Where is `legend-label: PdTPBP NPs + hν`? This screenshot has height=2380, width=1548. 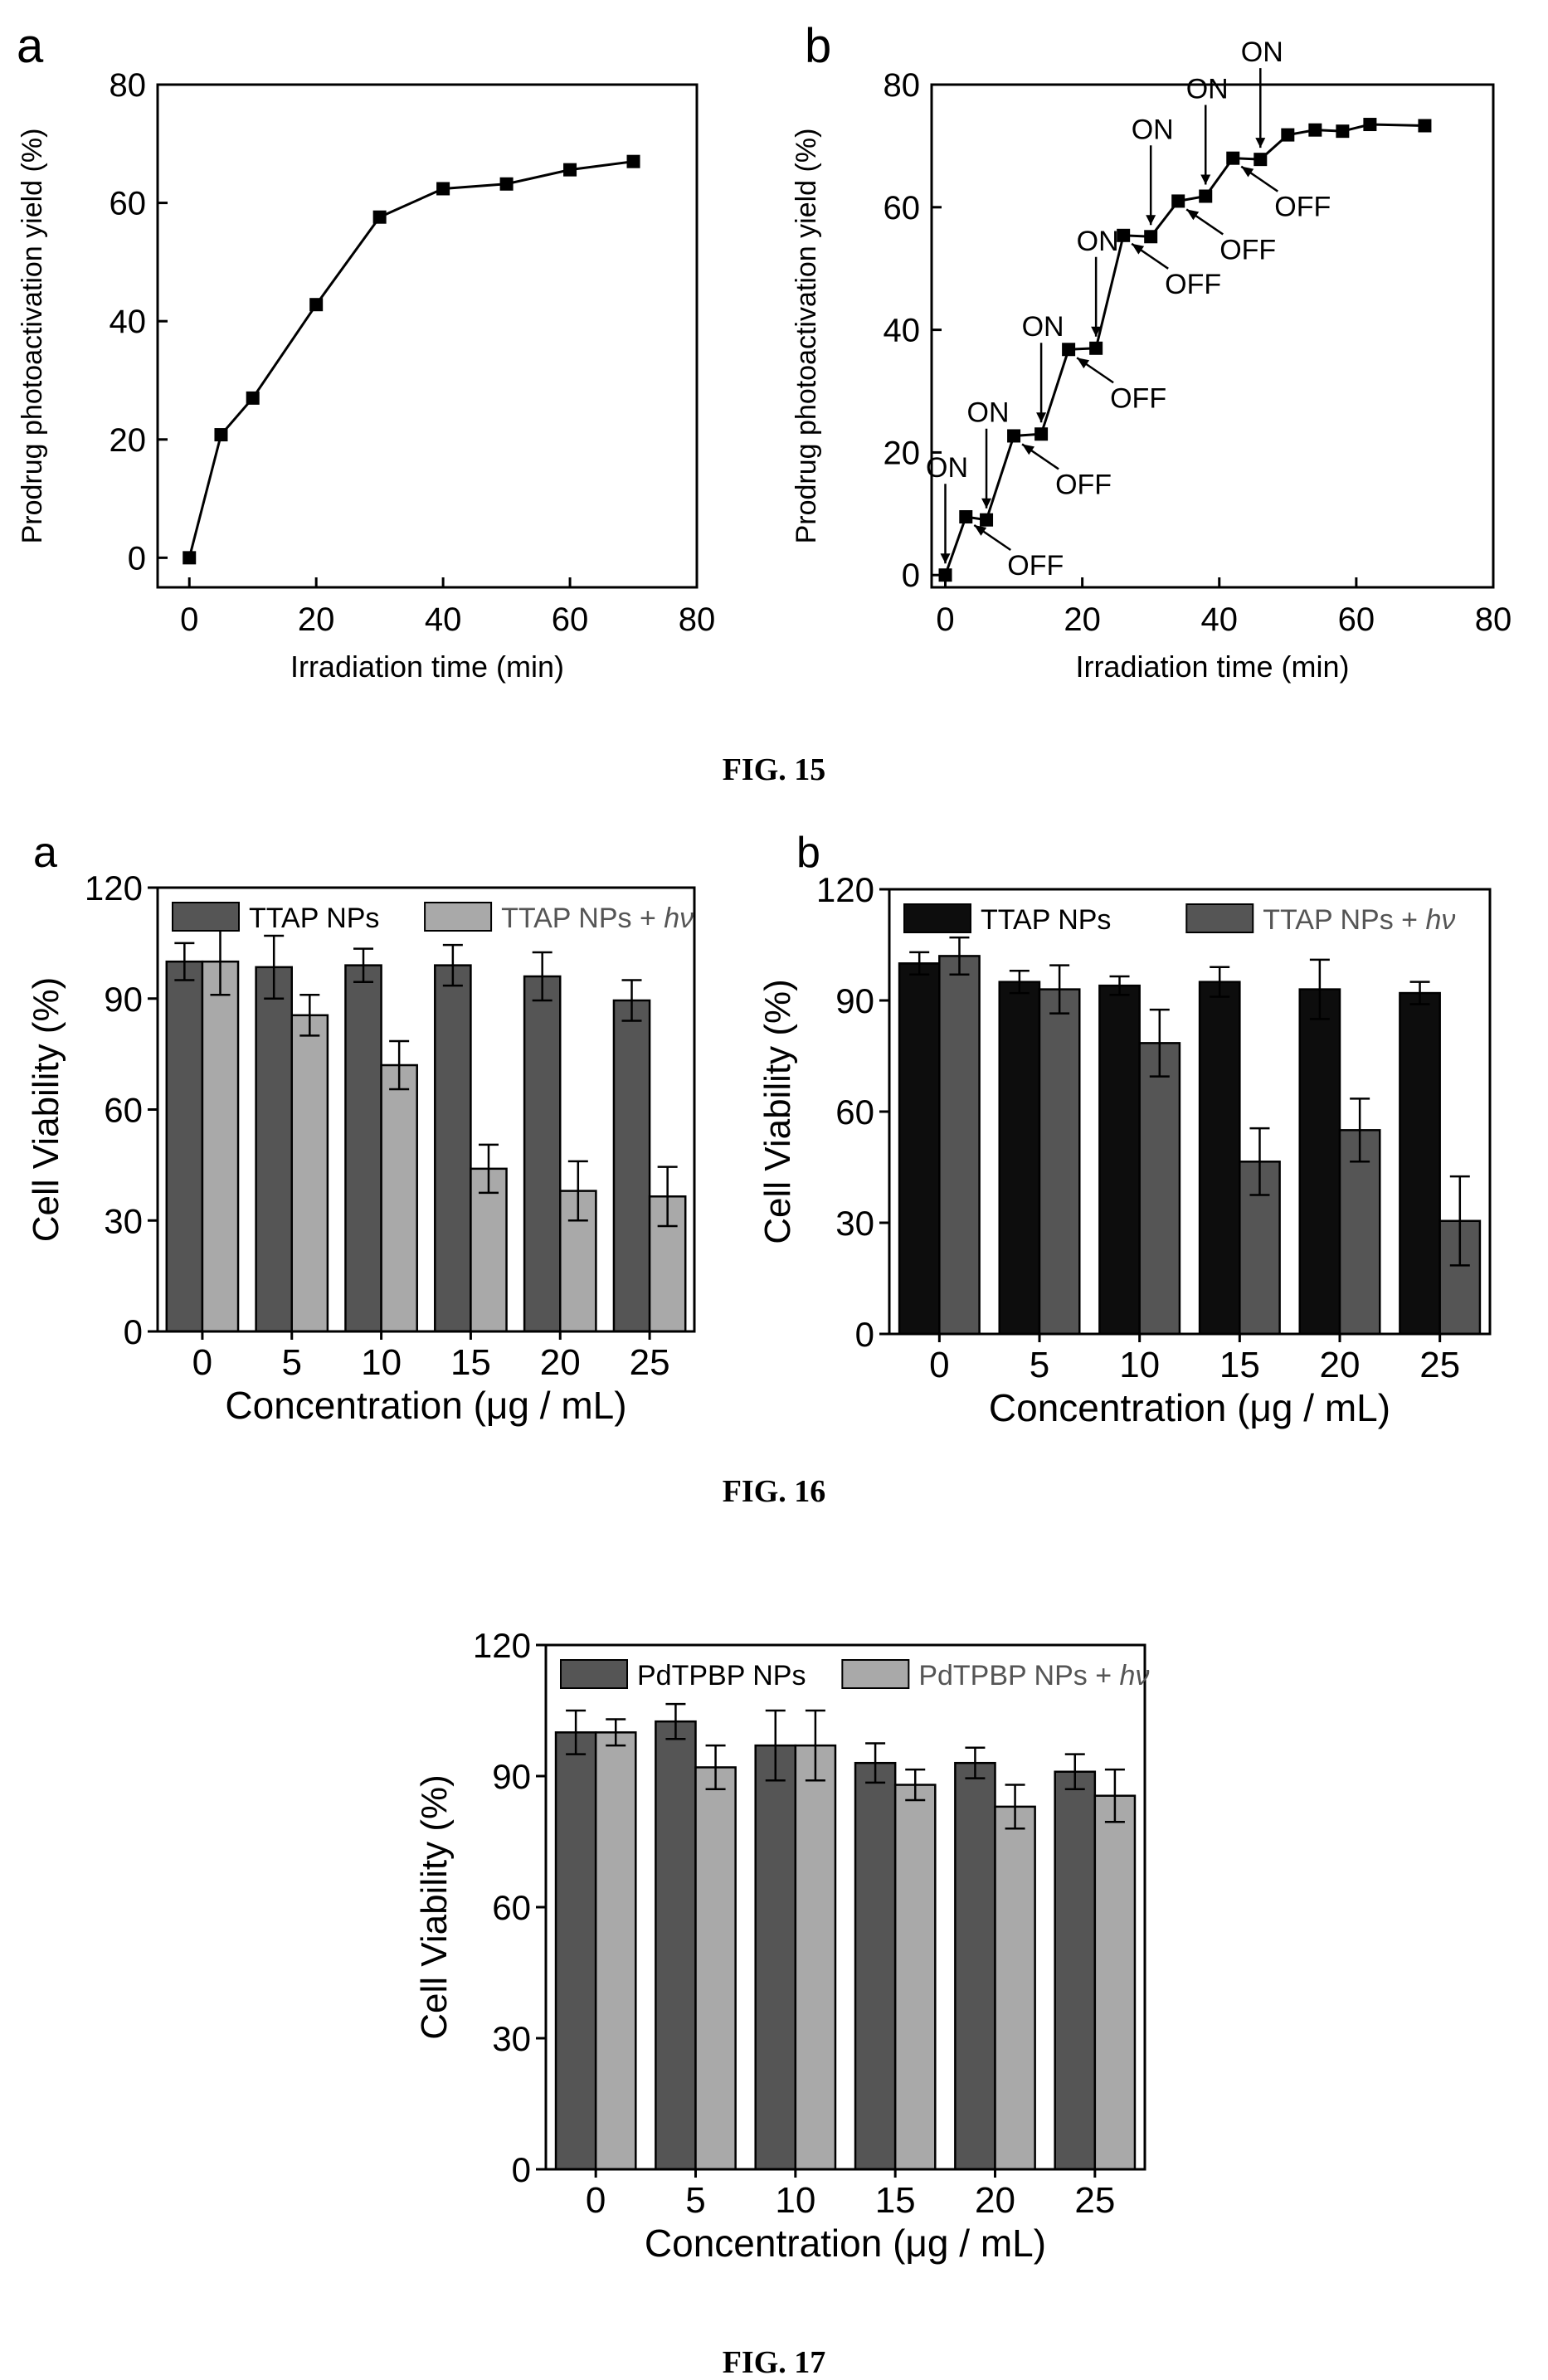
legend-label: PdTPBP NPs + hν is located at coordinates (1033, 1675).